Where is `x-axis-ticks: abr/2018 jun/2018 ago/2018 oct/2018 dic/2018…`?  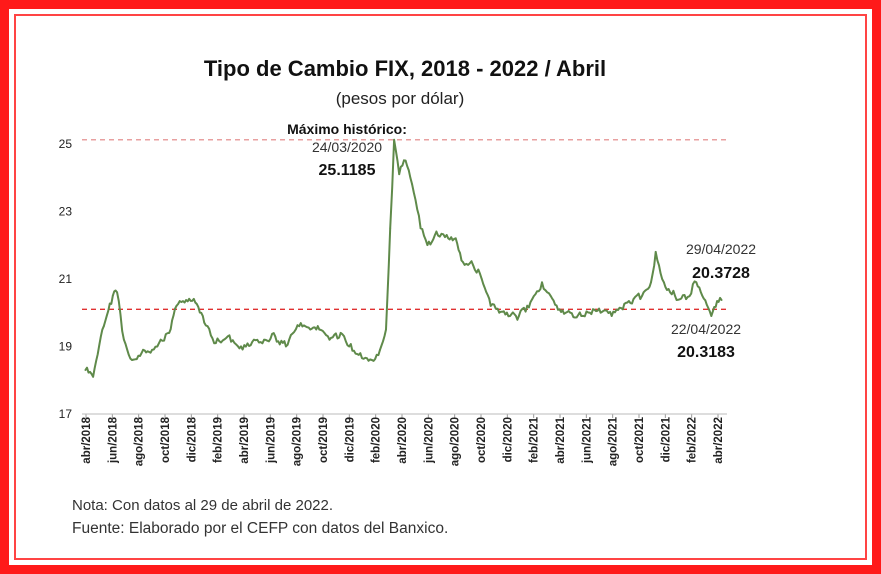
x-axis-ticks: abr/2018 jun/2018 ago/2018 oct/2018 dic/2018… is located at coordinates (403, 440).